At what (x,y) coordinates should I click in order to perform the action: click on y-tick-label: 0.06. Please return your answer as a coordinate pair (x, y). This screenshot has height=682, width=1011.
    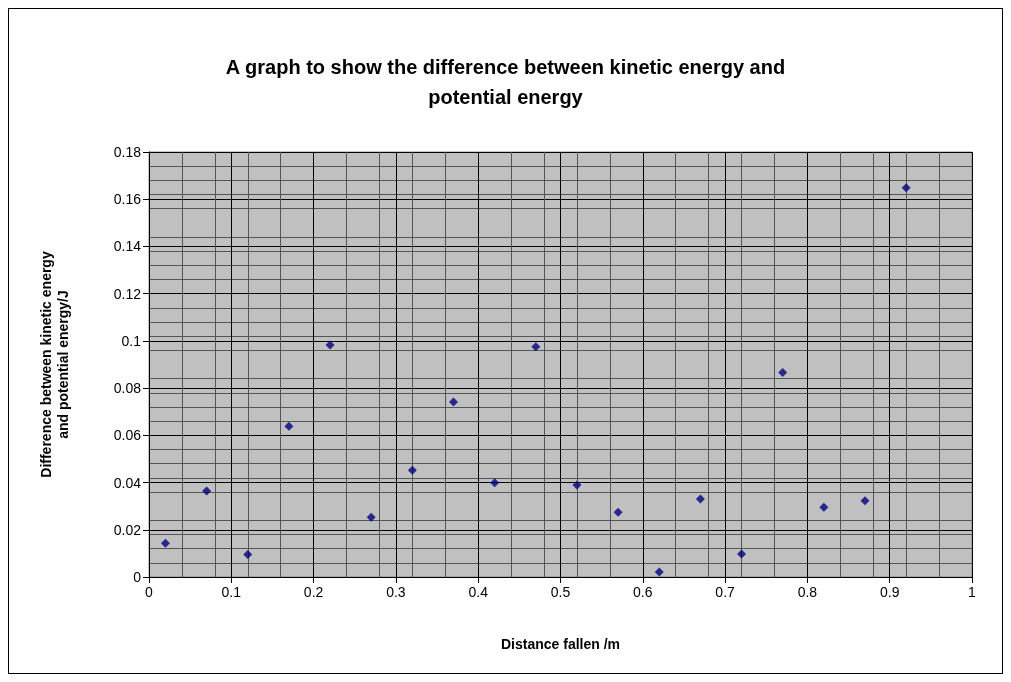
    Looking at the image, I should click on (127, 435).